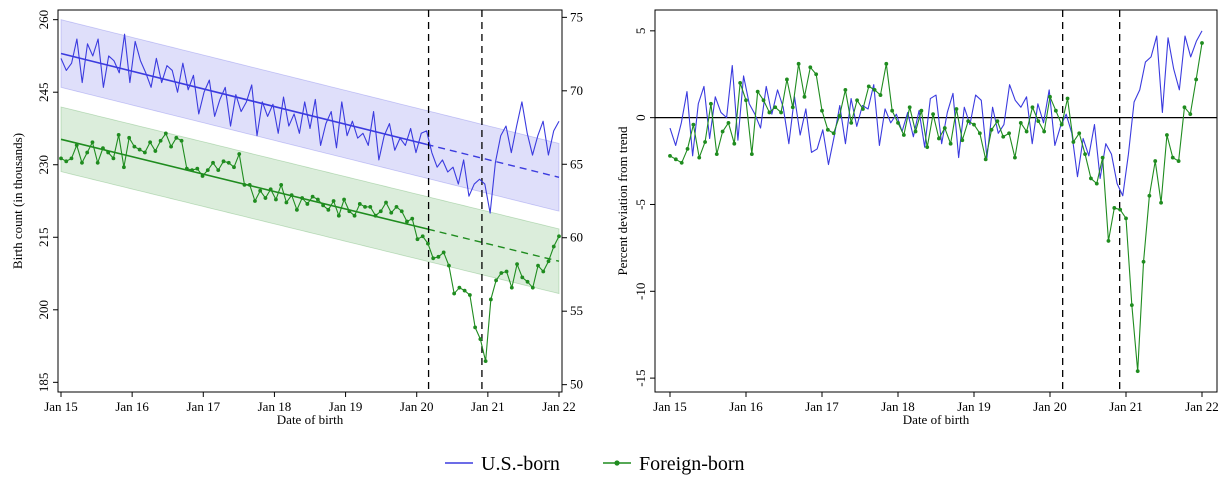  What do you see at coordinates (559, 406) in the screenshot?
I see `left-x-tick-label-jan-22: Jan 22` at bounding box center [559, 406].